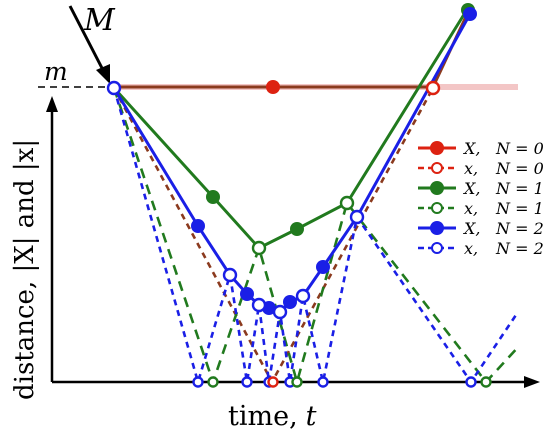  I want to click on x-axis-label: time, t, so click(272, 416).